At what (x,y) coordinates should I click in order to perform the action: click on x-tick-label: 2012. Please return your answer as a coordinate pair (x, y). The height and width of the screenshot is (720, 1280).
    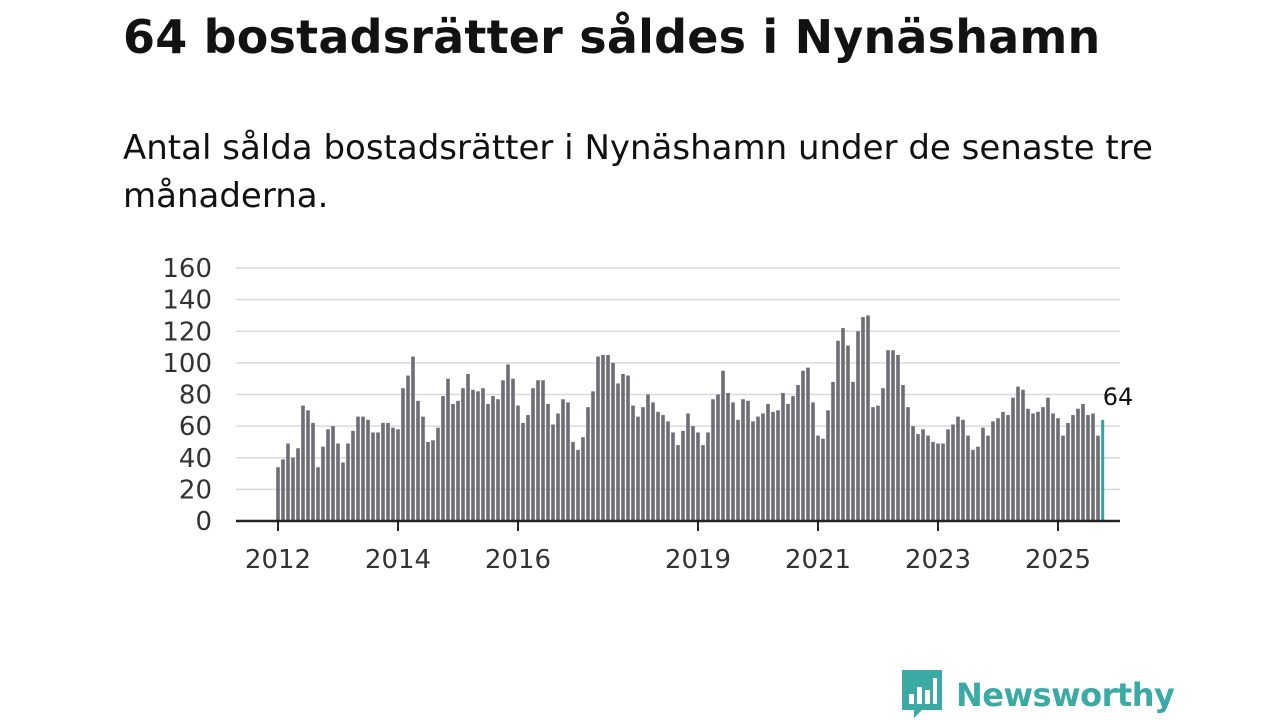
    Looking at the image, I should click on (278, 560).